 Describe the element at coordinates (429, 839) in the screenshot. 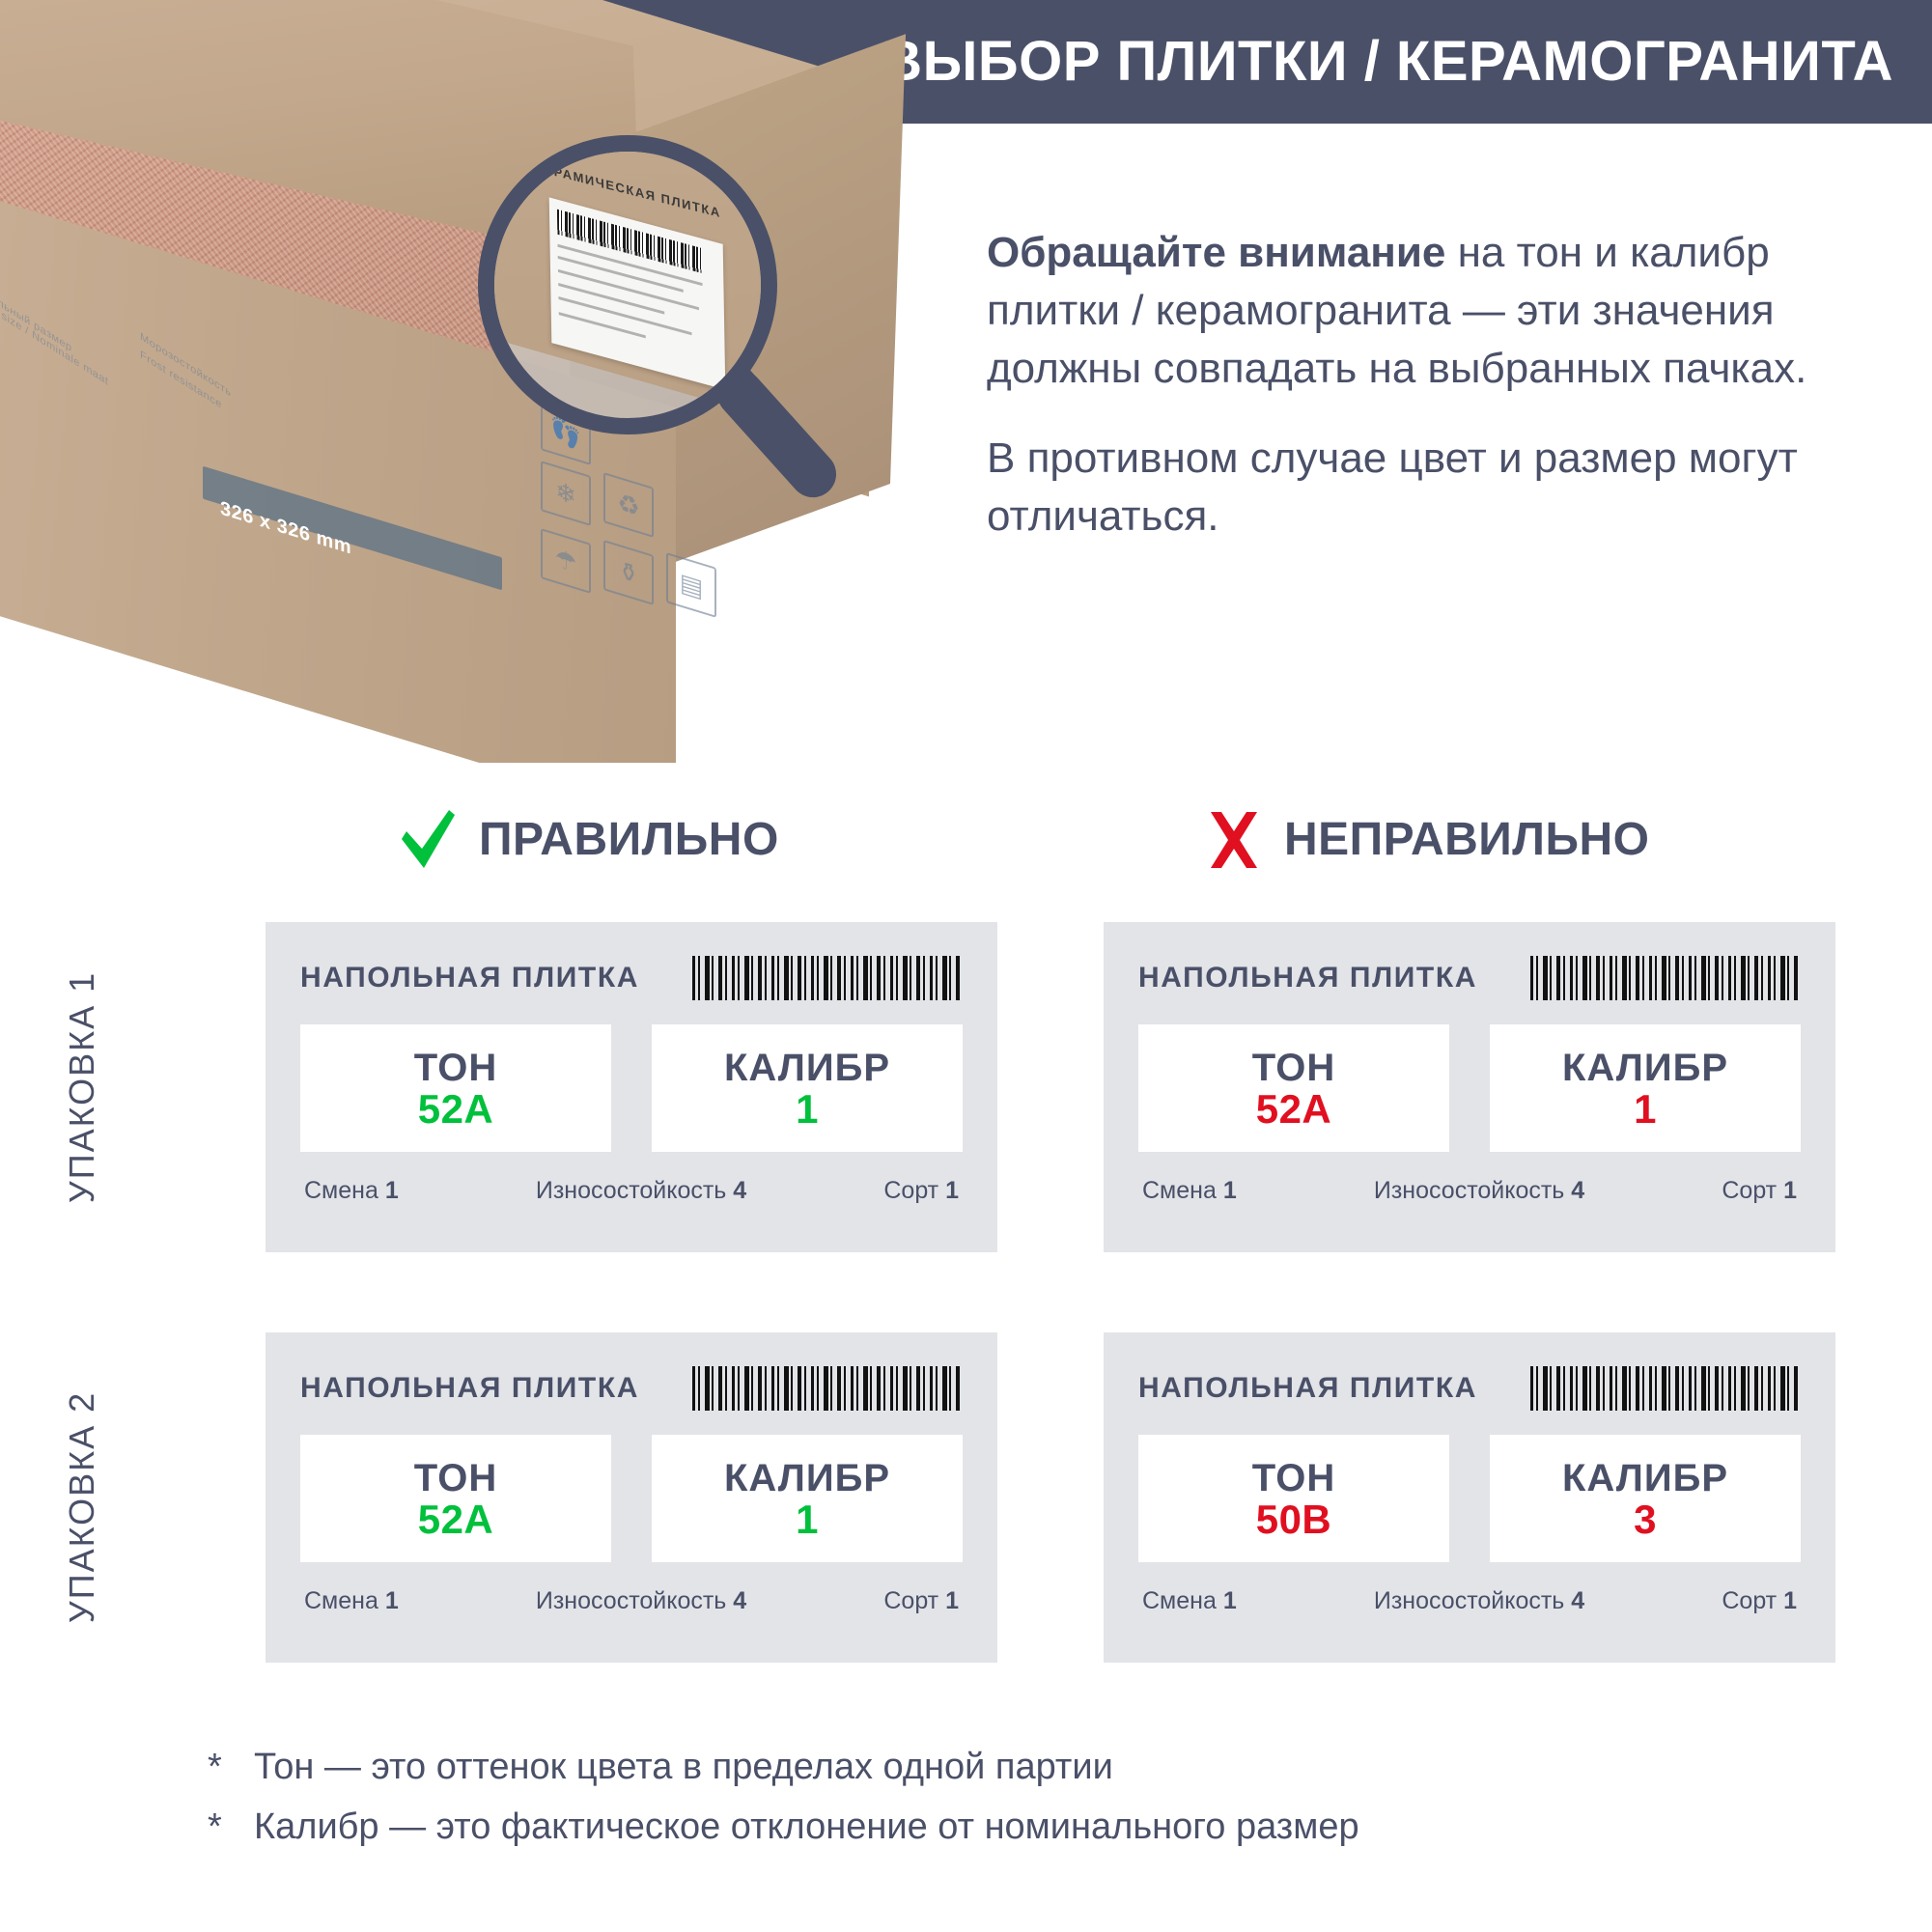

I see `check-icon` at that location.